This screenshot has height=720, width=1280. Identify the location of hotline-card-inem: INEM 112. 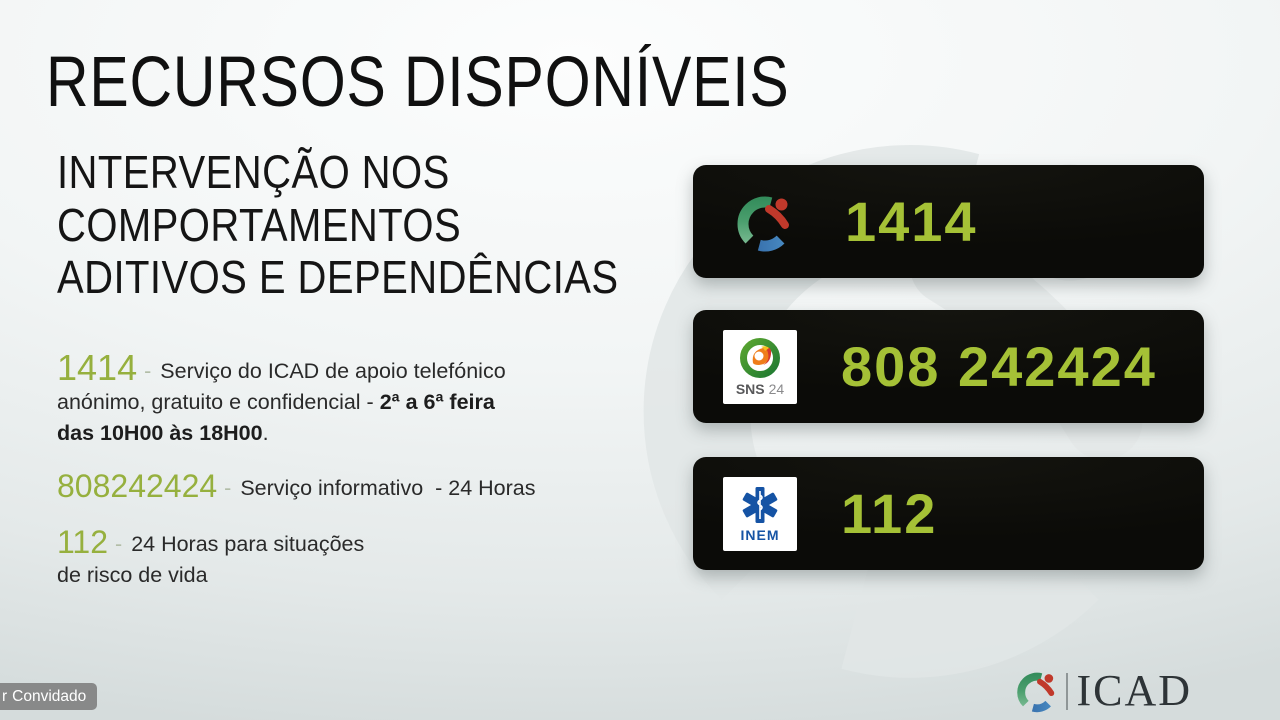
(948, 513).